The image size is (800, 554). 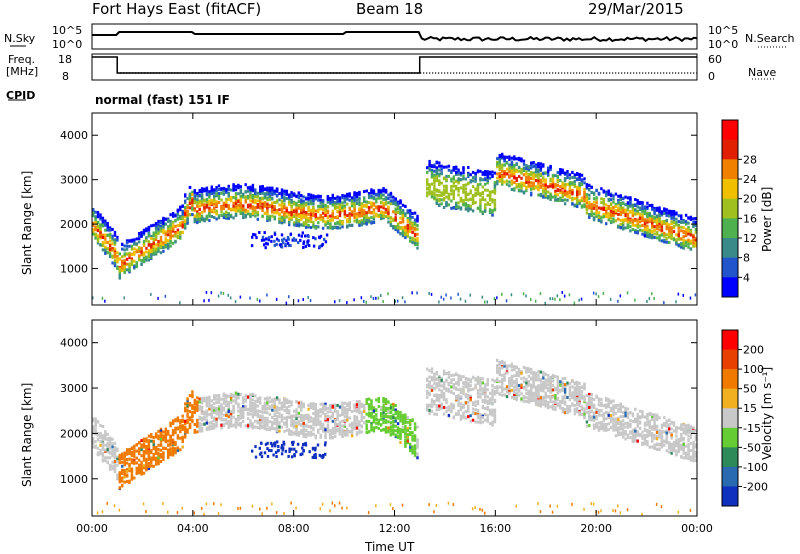 I want to click on freq-tick-top: 18, so click(x=65, y=59).